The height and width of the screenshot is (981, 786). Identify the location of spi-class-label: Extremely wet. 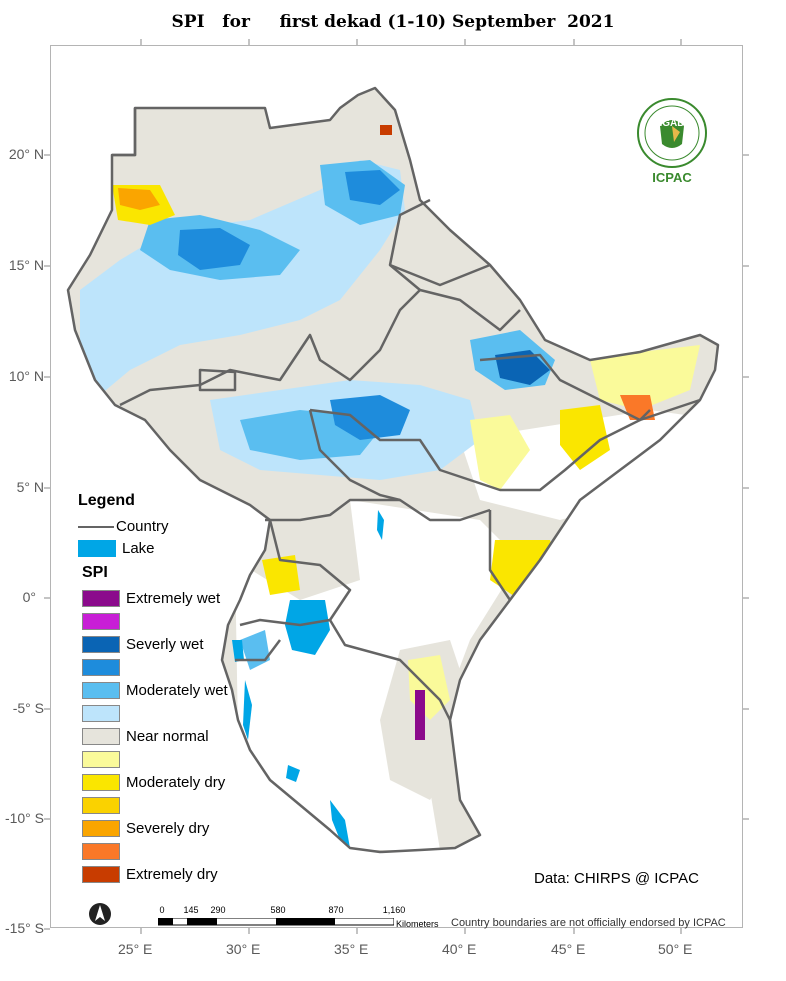
(173, 598).